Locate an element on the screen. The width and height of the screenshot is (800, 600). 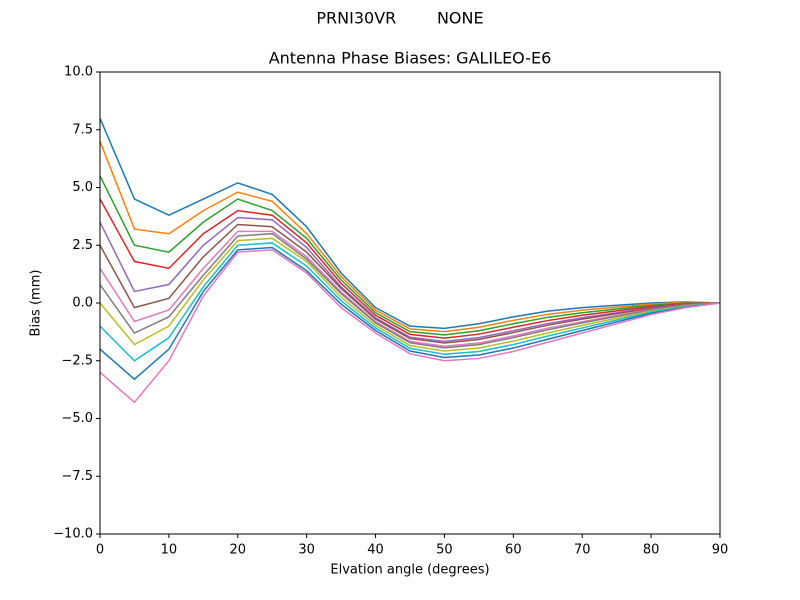
y-tick-label: −5.0 is located at coordinates (77, 418).